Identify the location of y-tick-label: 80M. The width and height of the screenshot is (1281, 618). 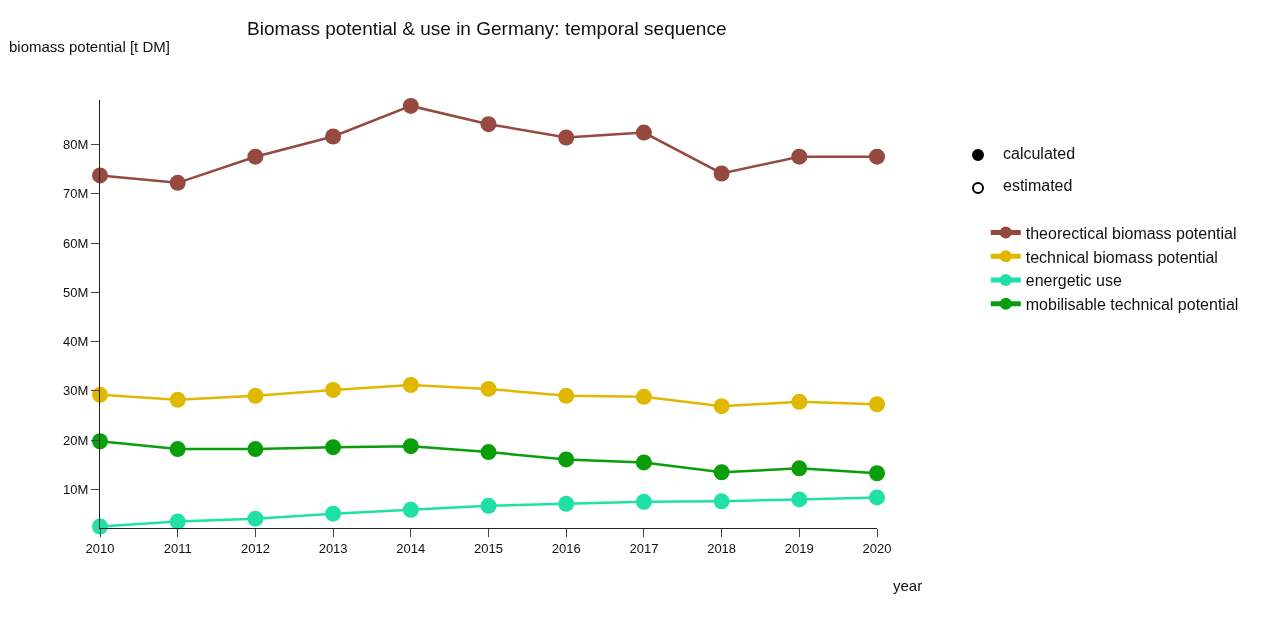
(76, 144).